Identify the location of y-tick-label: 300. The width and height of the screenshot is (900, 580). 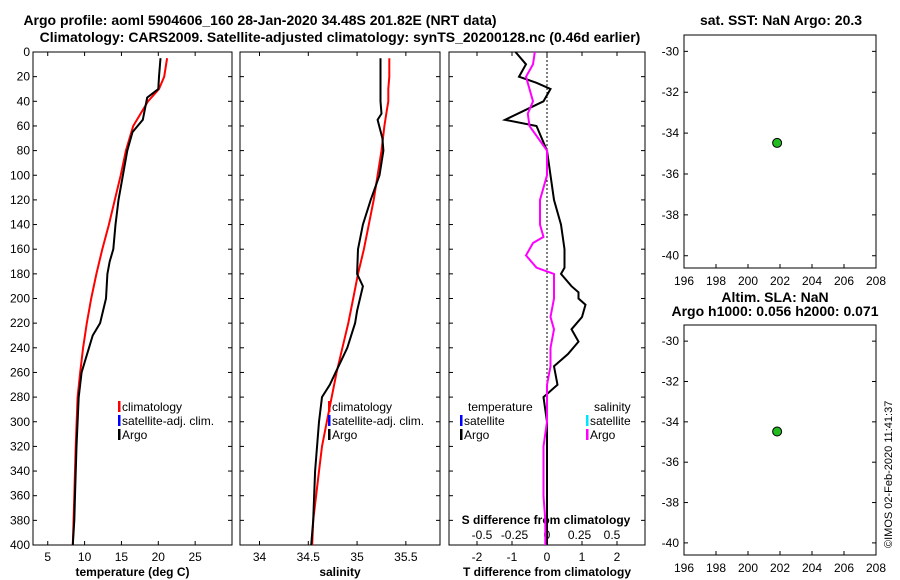
(20, 422).